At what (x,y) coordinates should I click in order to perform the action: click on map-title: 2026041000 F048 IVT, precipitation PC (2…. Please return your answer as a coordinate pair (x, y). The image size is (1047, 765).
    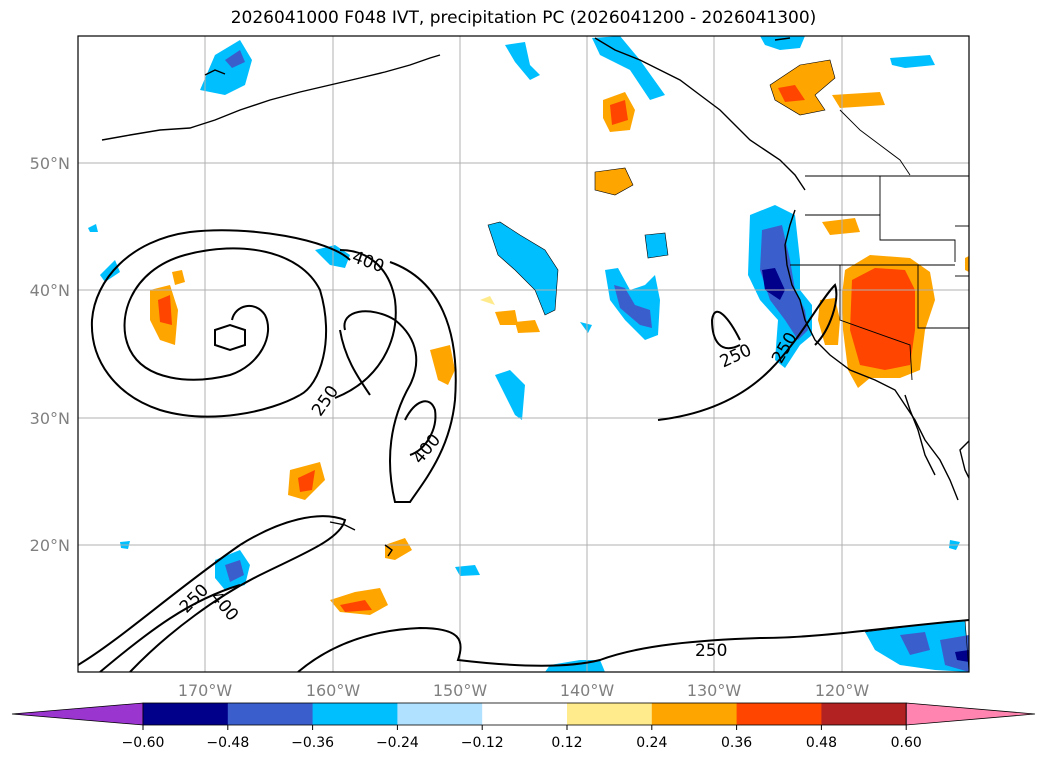
    Looking at the image, I should click on (523, 18).